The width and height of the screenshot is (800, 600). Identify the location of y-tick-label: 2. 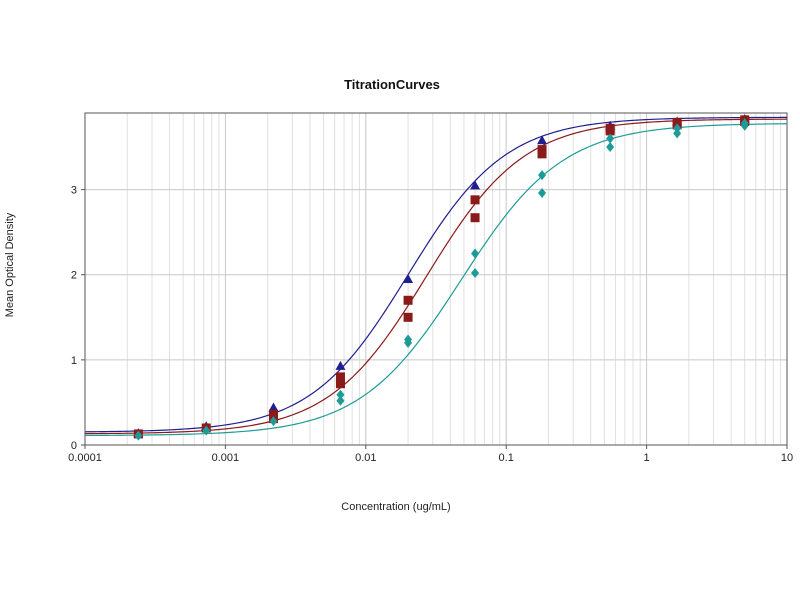
(74, 276).